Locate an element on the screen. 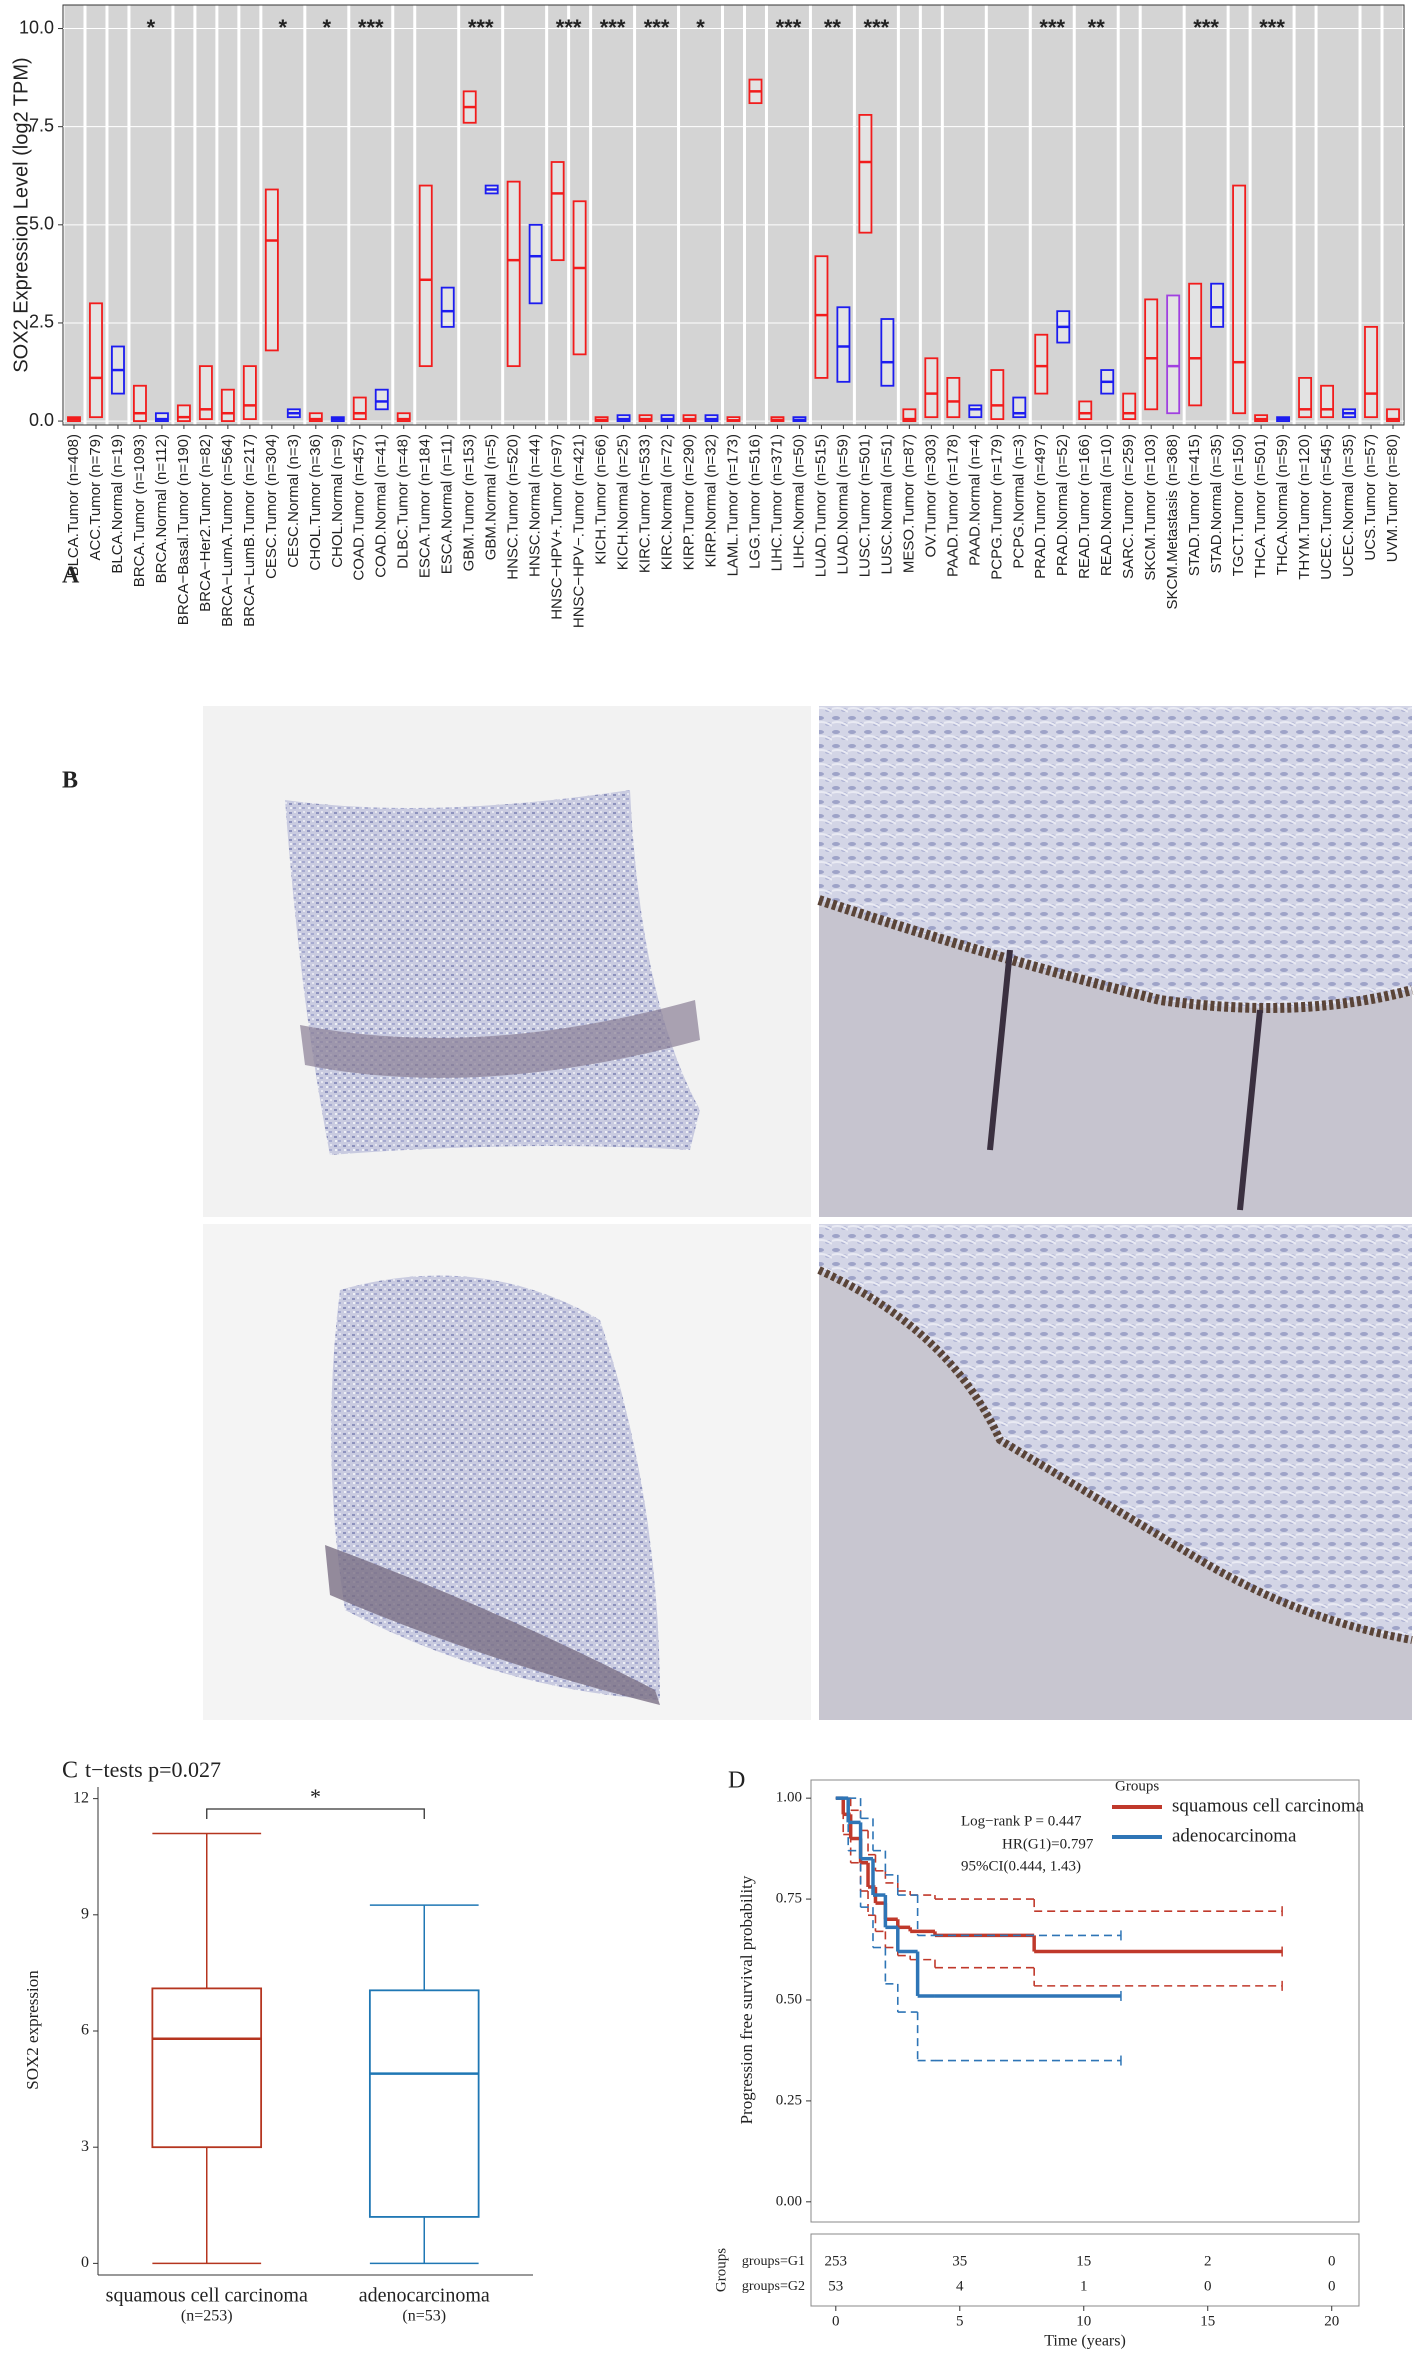 The width and height of the screenshot is (1416, 2360). x-tick-label: LGG.Tumor (n=516) is located at coordinates (754, 501).